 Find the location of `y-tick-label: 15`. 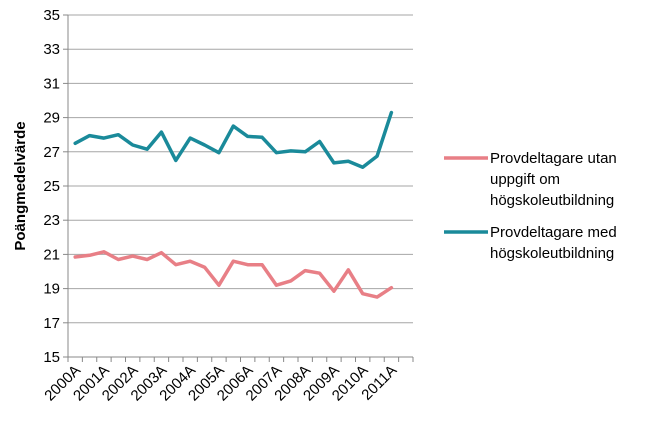

y-tick-label: 15 is located at coordinates (51, 357).